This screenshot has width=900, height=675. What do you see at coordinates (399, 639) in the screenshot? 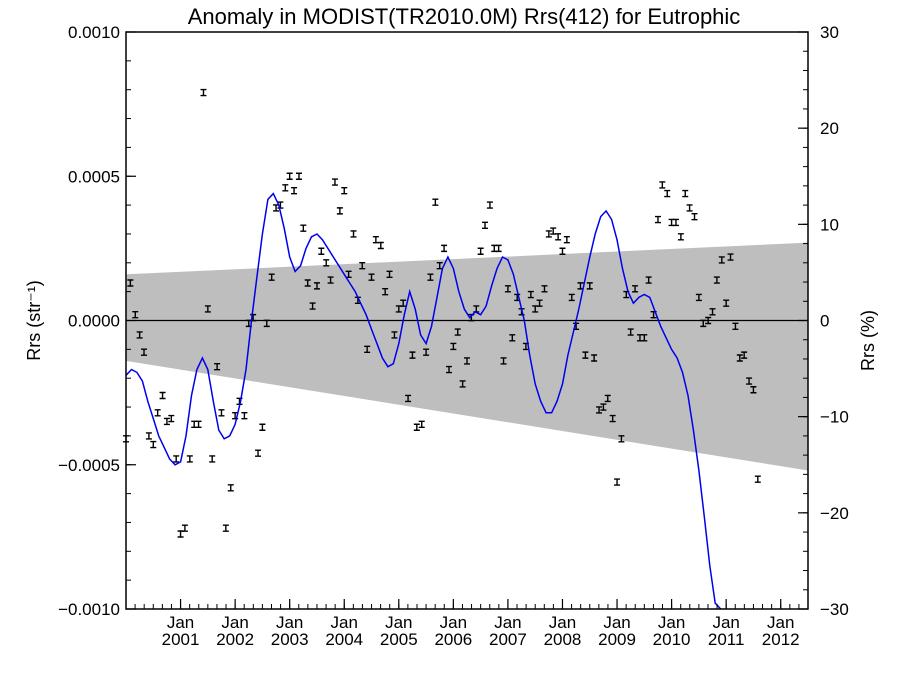
I see `x-tick-year: 2005` at bounding box center [399, 639].